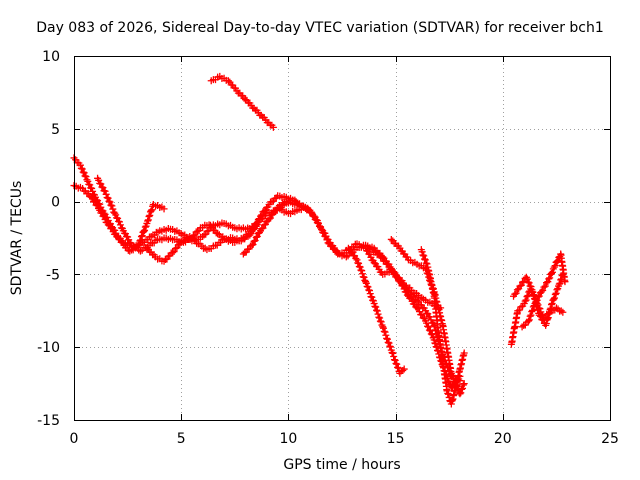  Describe the element at coordinates (503, 439) in the screenshot. I see `x-tick-label: 20` at that location.